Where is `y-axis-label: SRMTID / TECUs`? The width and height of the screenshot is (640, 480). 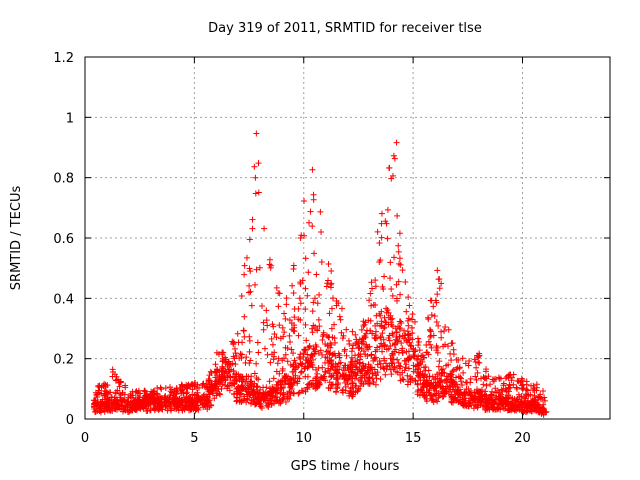 y-axis-label: SRMTID / TECUs is located at coordinates (16, 238).